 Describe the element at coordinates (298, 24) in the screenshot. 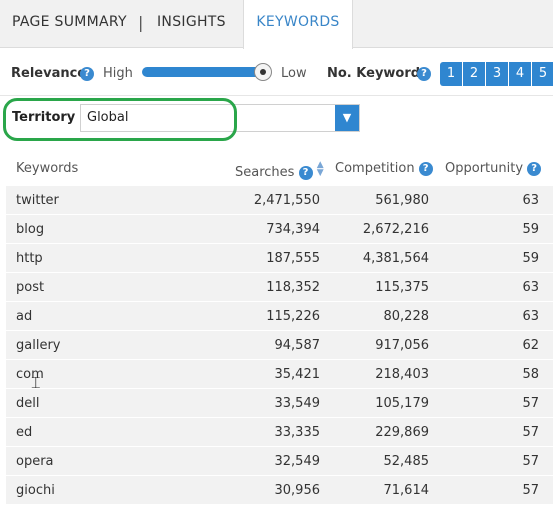

I see `tab-keywords: KEYWORDS` at that location.